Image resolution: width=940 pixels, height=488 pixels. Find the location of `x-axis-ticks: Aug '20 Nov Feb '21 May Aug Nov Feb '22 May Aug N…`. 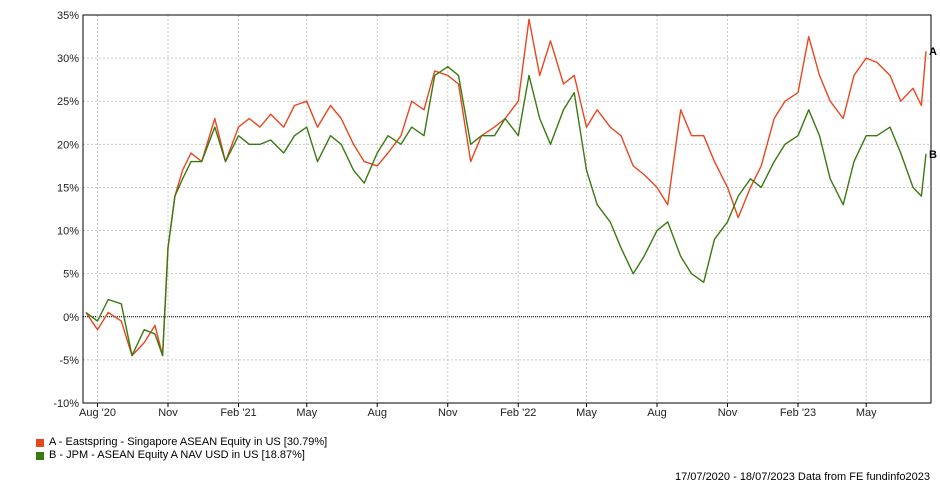

x-axis-ticks: Aug '20 Nov Feb '21 May Aug Nov Feb '22 May Aug N… is located at coordinates (478, 411).